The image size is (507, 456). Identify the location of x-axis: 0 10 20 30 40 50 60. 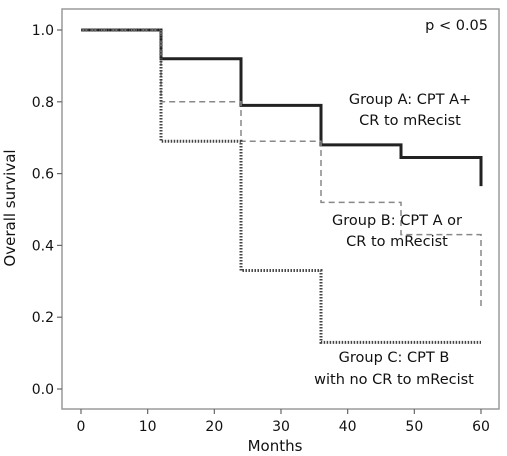
(283, 422).